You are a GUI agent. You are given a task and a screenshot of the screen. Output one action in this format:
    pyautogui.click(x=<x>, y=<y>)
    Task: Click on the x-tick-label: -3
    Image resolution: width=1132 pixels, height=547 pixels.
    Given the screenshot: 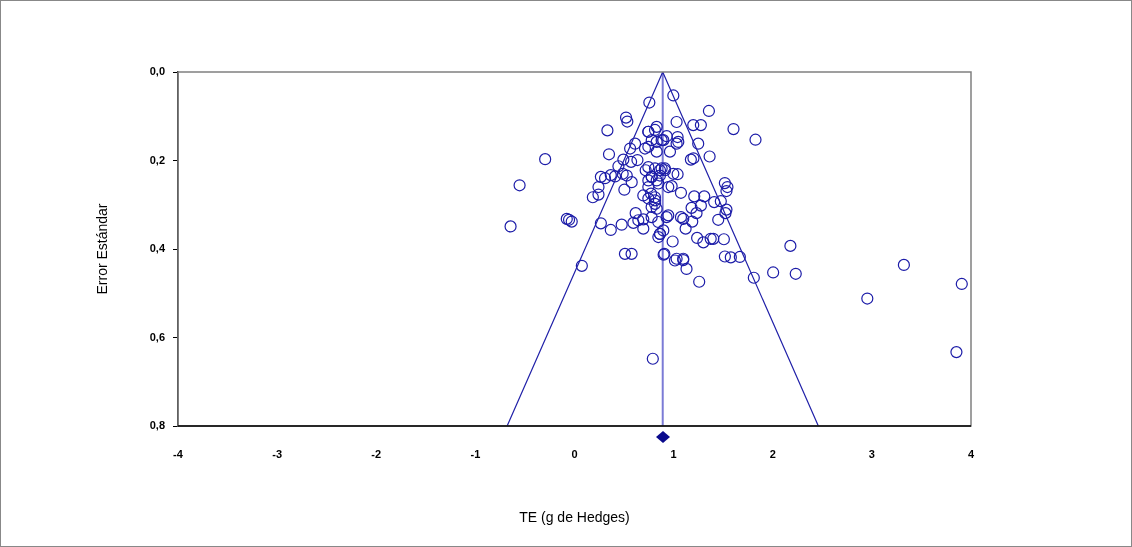 What is the action you would take?
    pyautogui.click(x=277, y=453)
    